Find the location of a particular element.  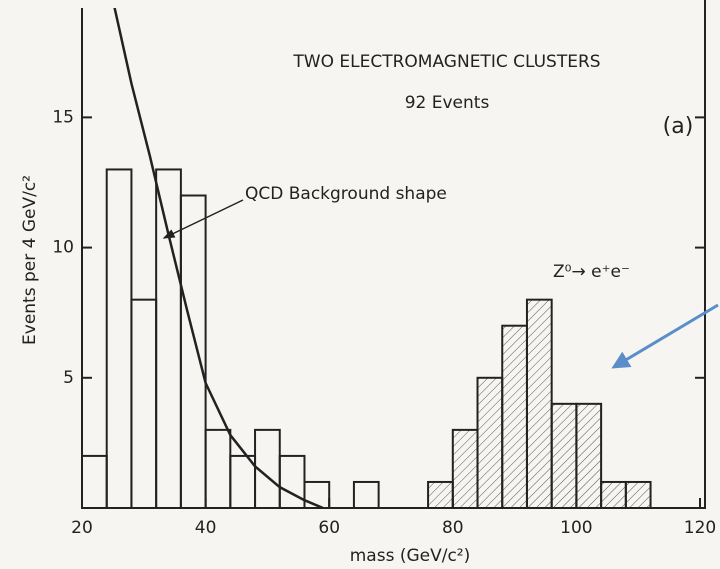

x-tick-label: 100 is located at coordinates (576, 528).